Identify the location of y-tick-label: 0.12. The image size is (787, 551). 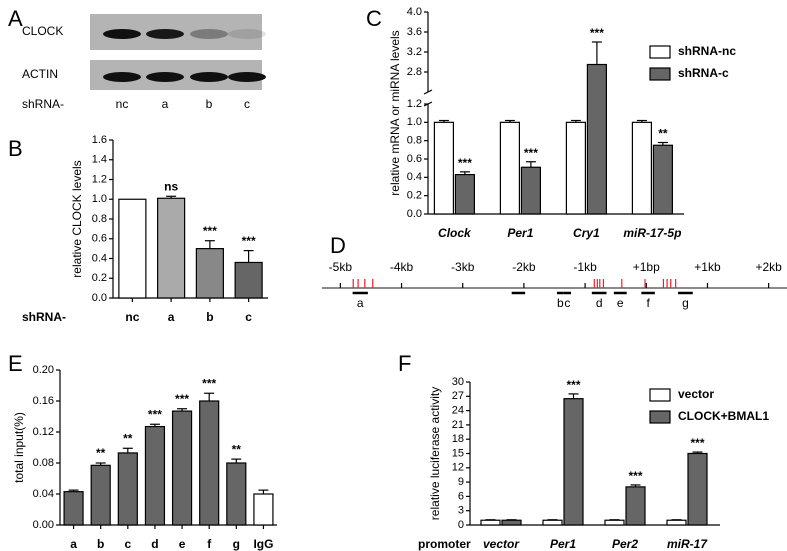
(43, 432).